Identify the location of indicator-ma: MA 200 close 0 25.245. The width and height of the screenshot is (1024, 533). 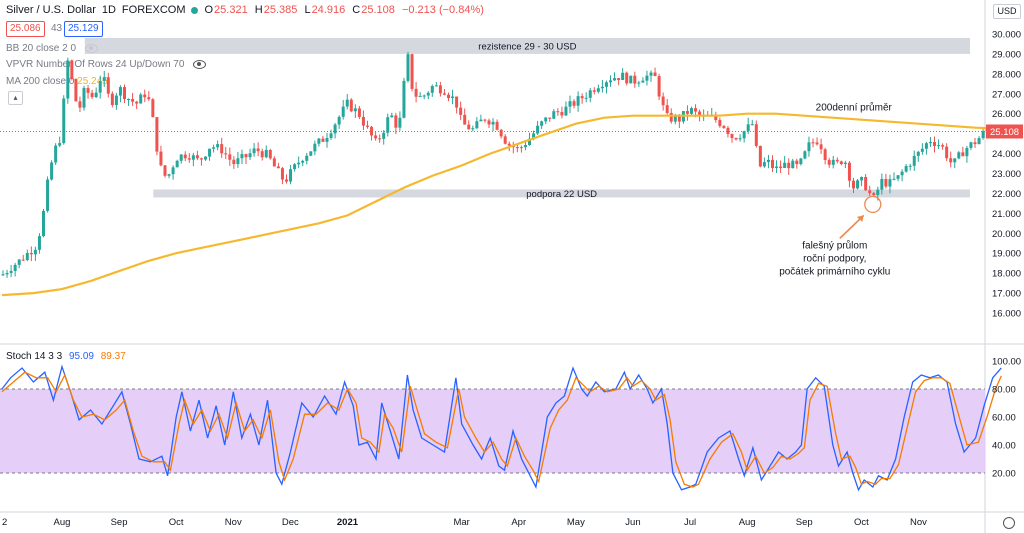
(57, 81).